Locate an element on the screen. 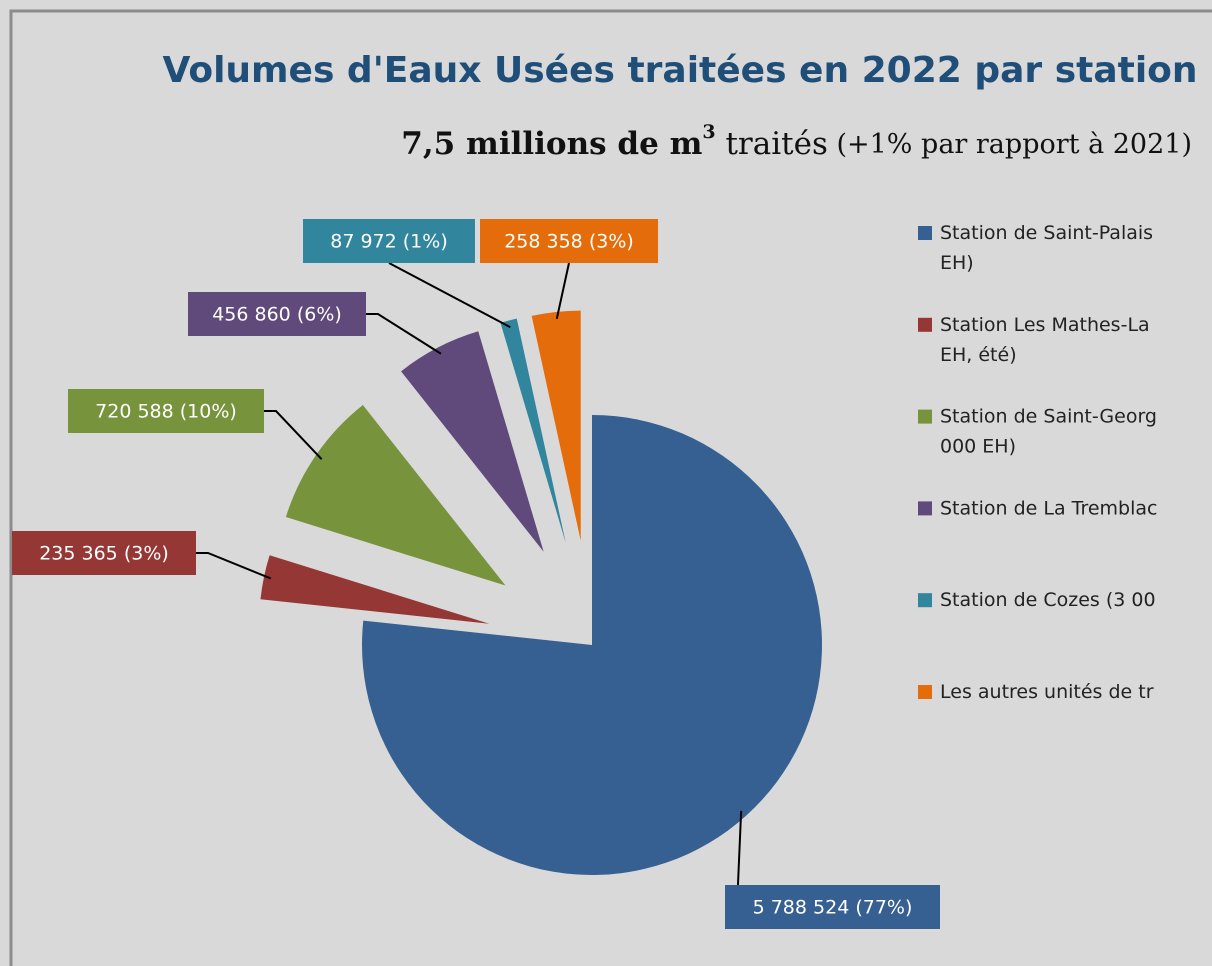 This screenshot has width=1212, height=966. legend-label: Station de Cozes (3 00 is located at coordinates (1048, 600).